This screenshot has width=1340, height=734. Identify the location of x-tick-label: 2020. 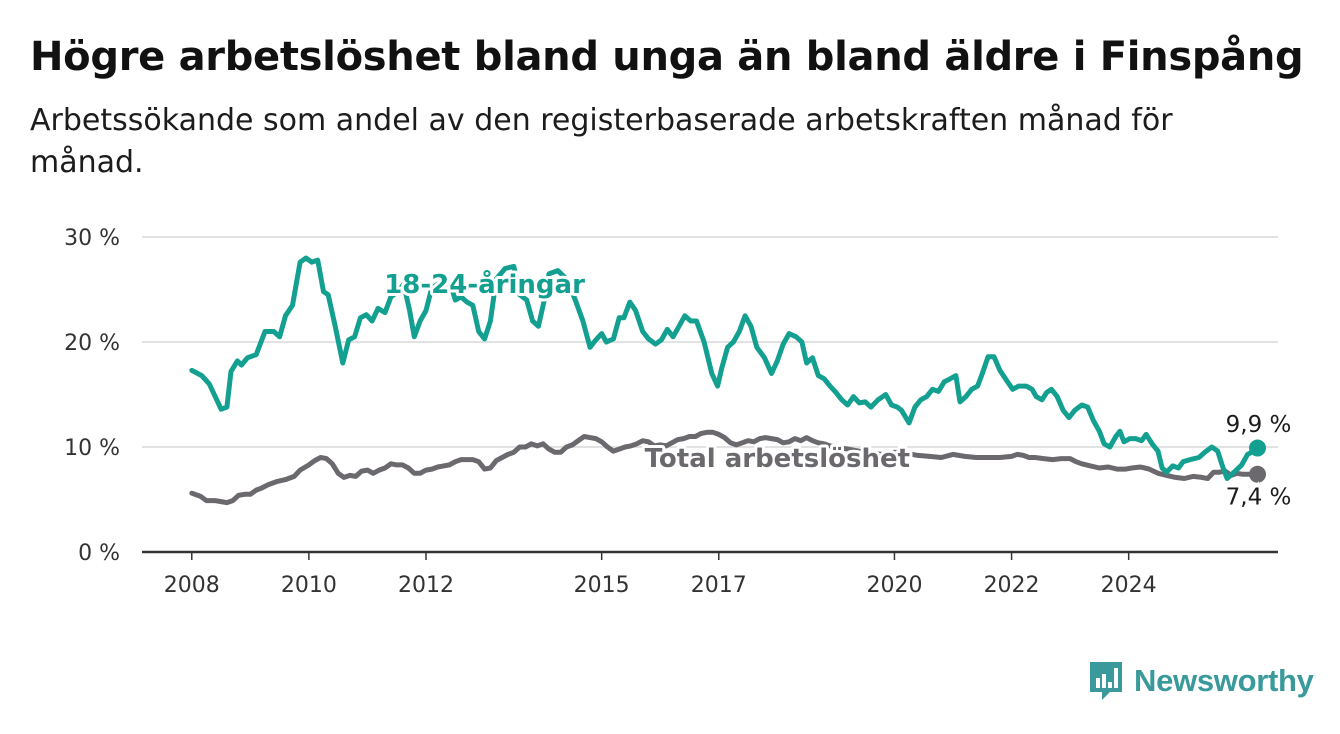
(894, 585).